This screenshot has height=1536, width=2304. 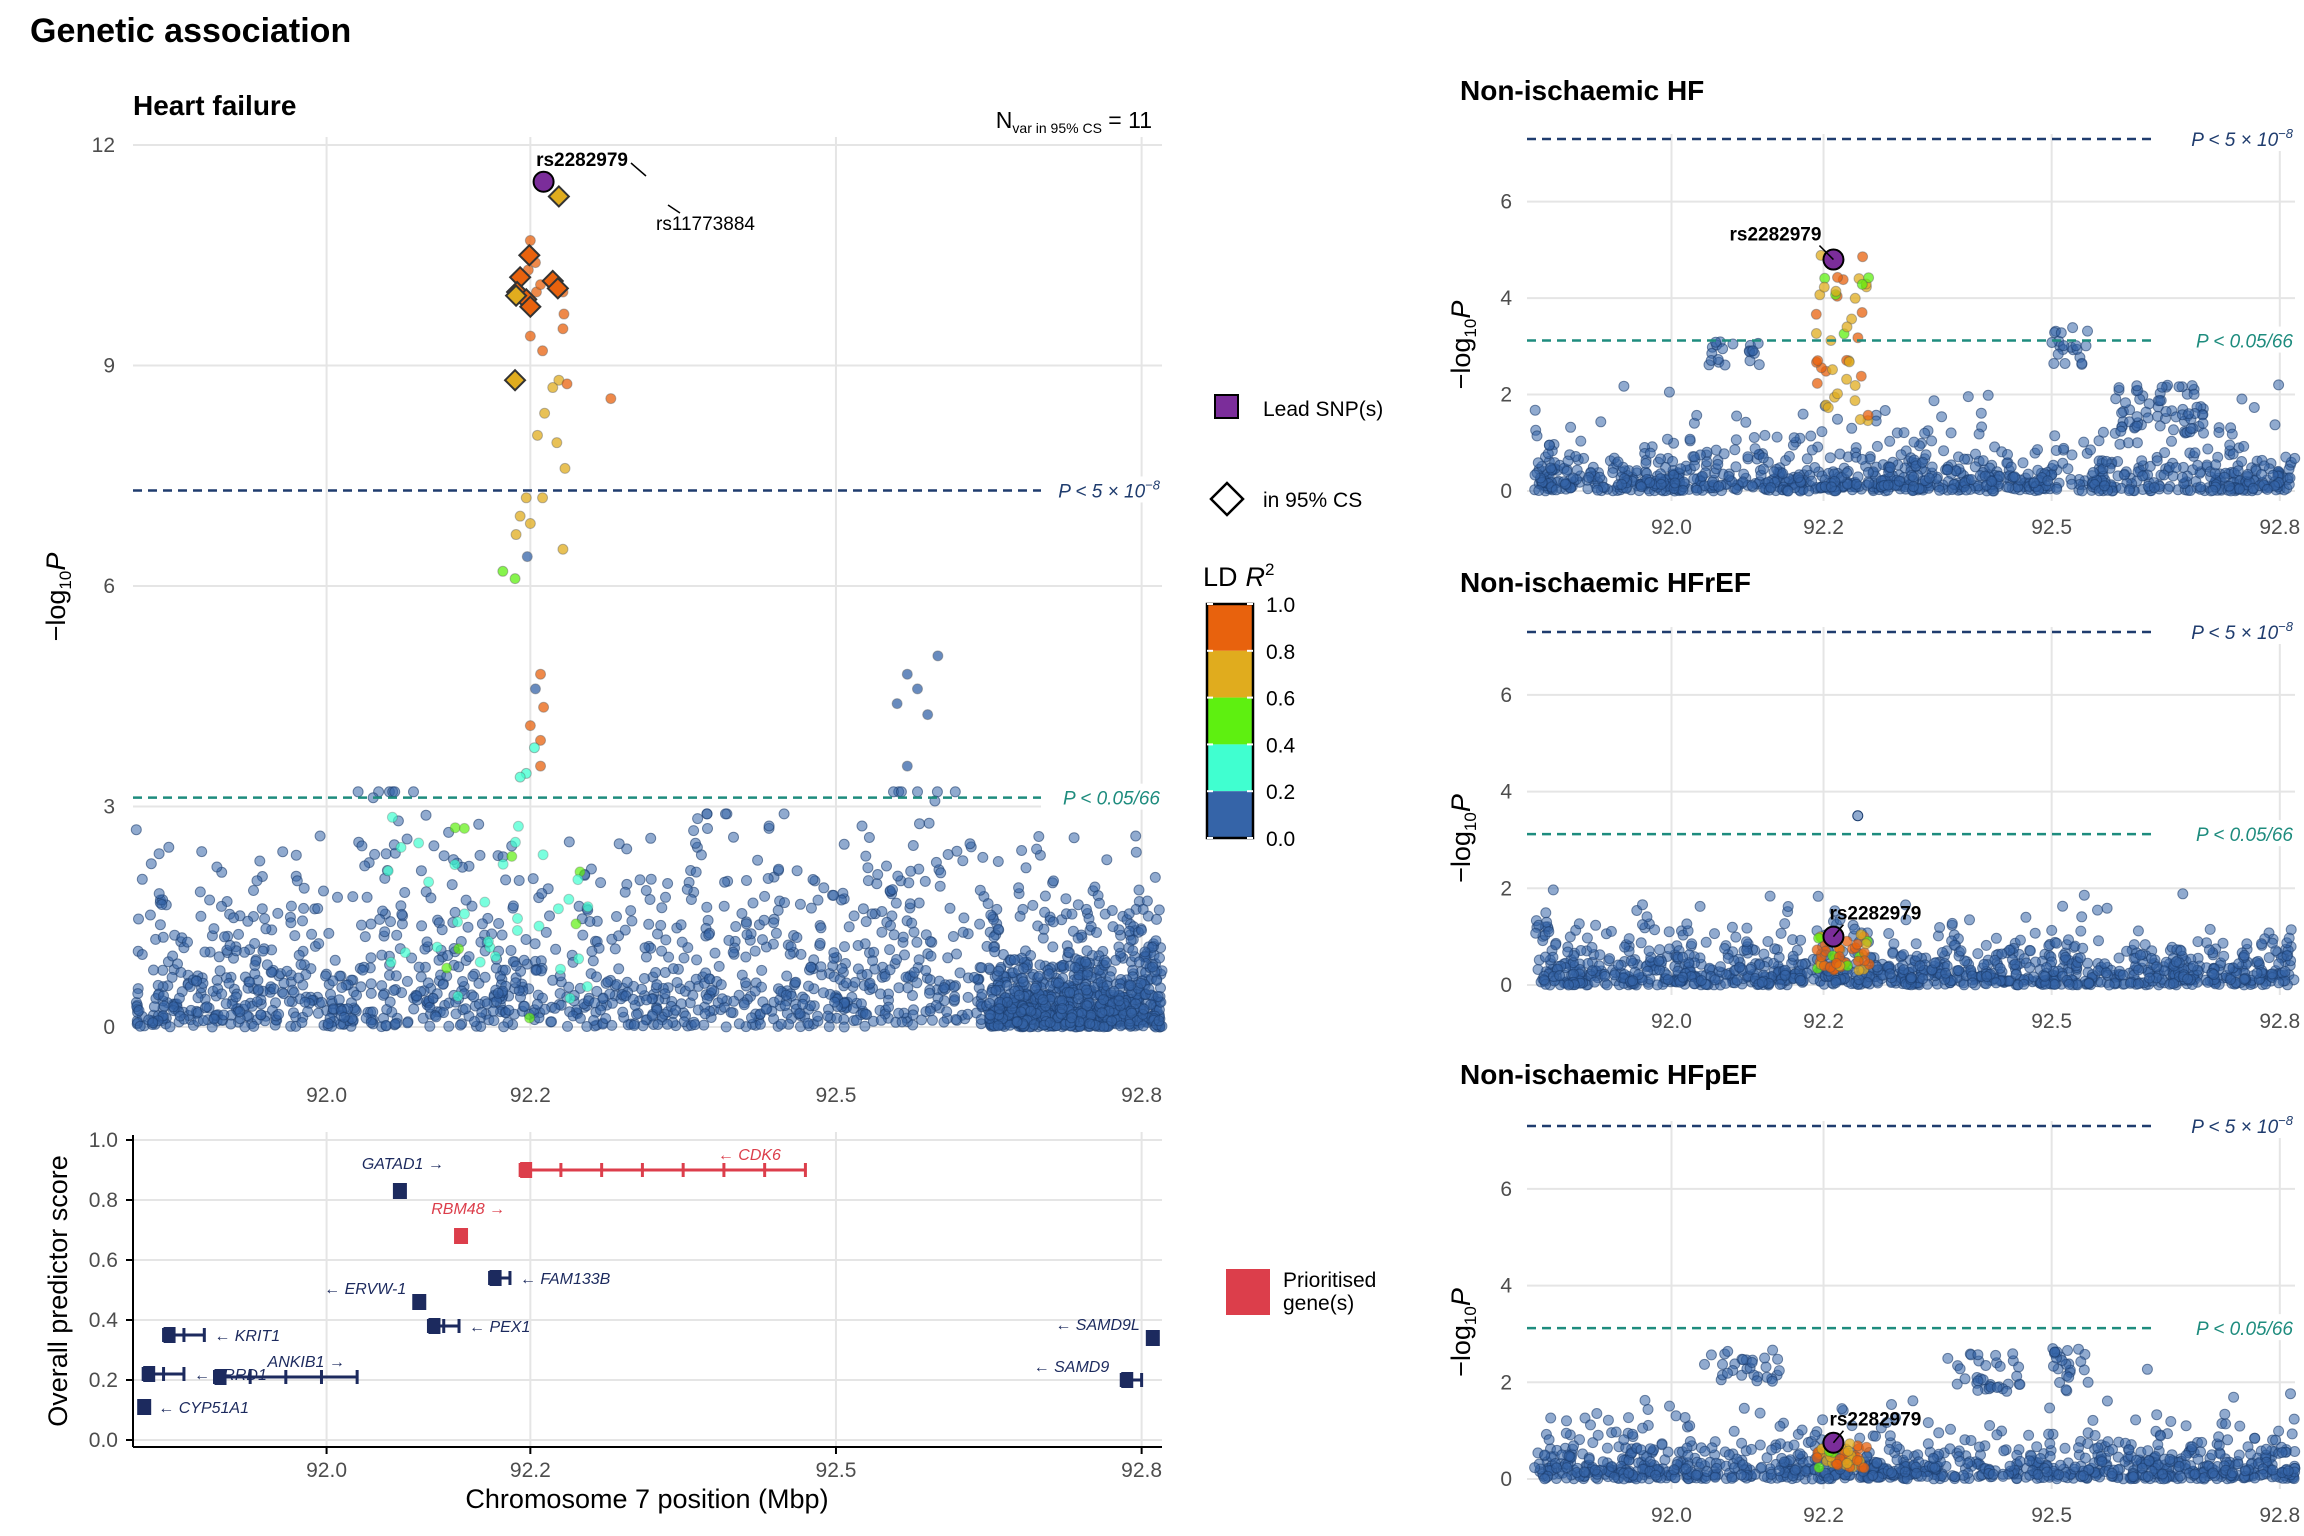 What do you see at coordinates (109, 366) in the screenshot?
I see `hf-y-tick-label: 9` at bounding box center [109, 366].